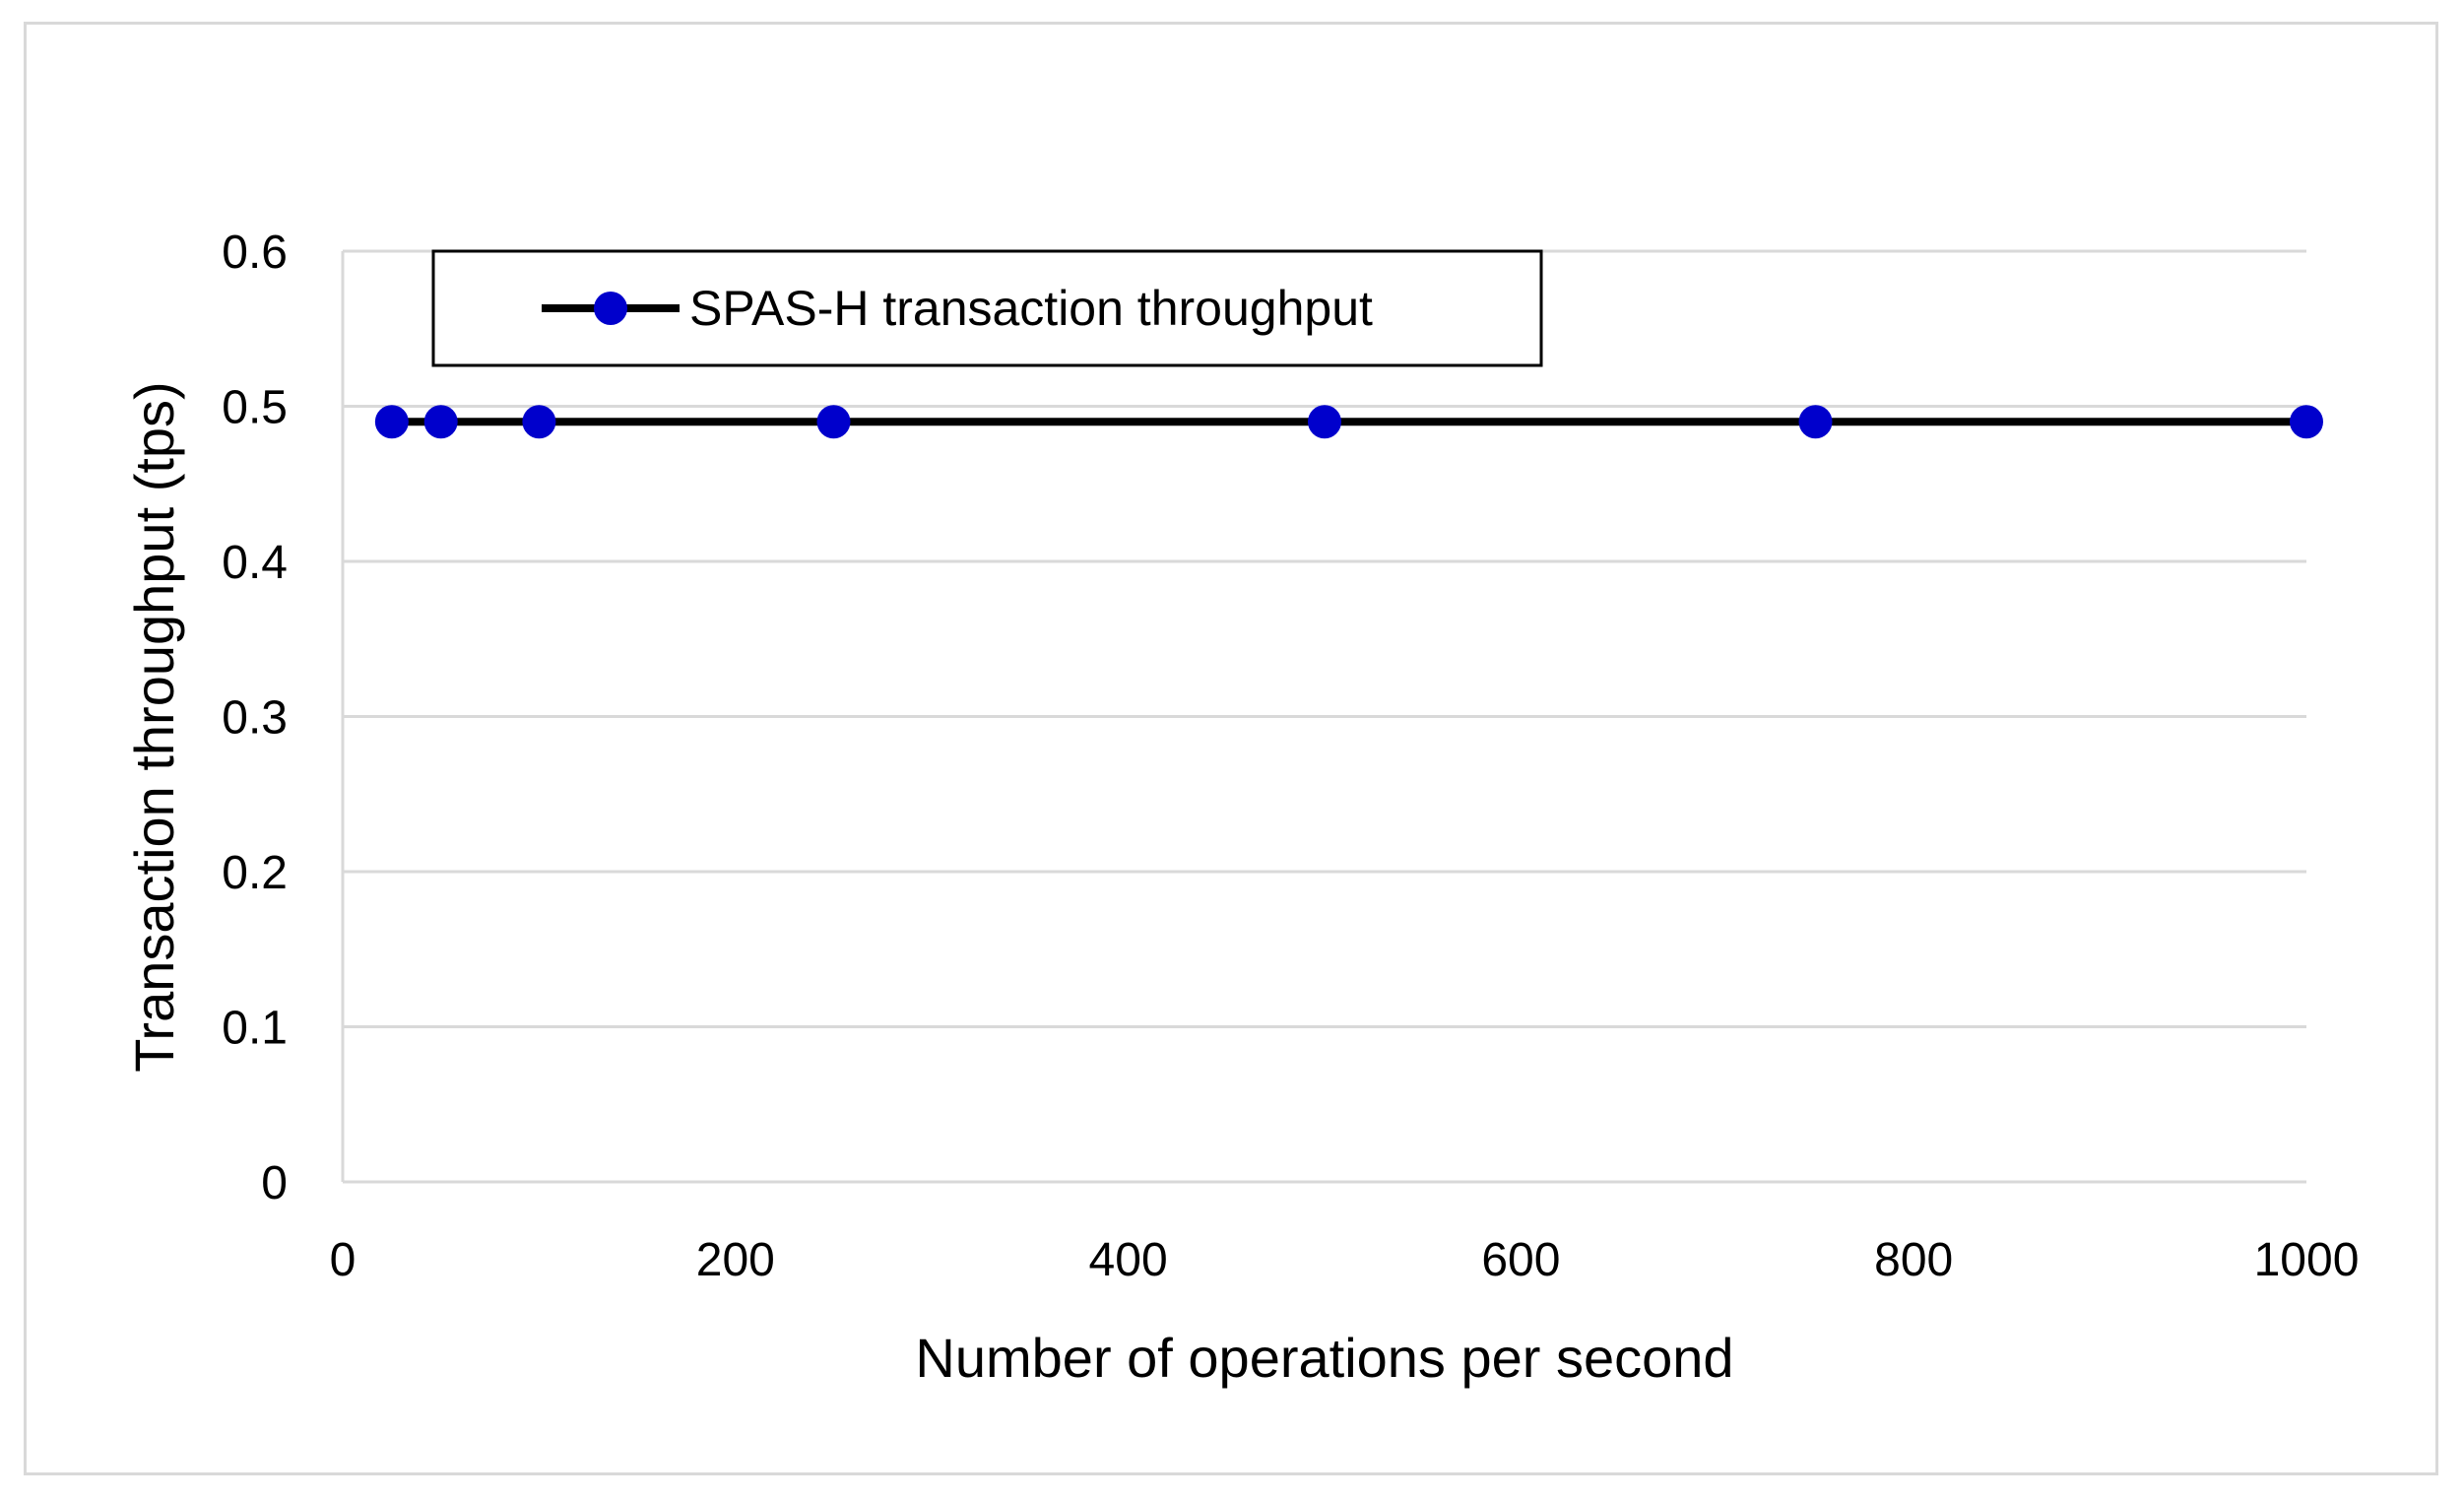 The width and height of the screenshot is (2464, 1501). I want to click on y-tick-label: 0, so click(275, 1183).